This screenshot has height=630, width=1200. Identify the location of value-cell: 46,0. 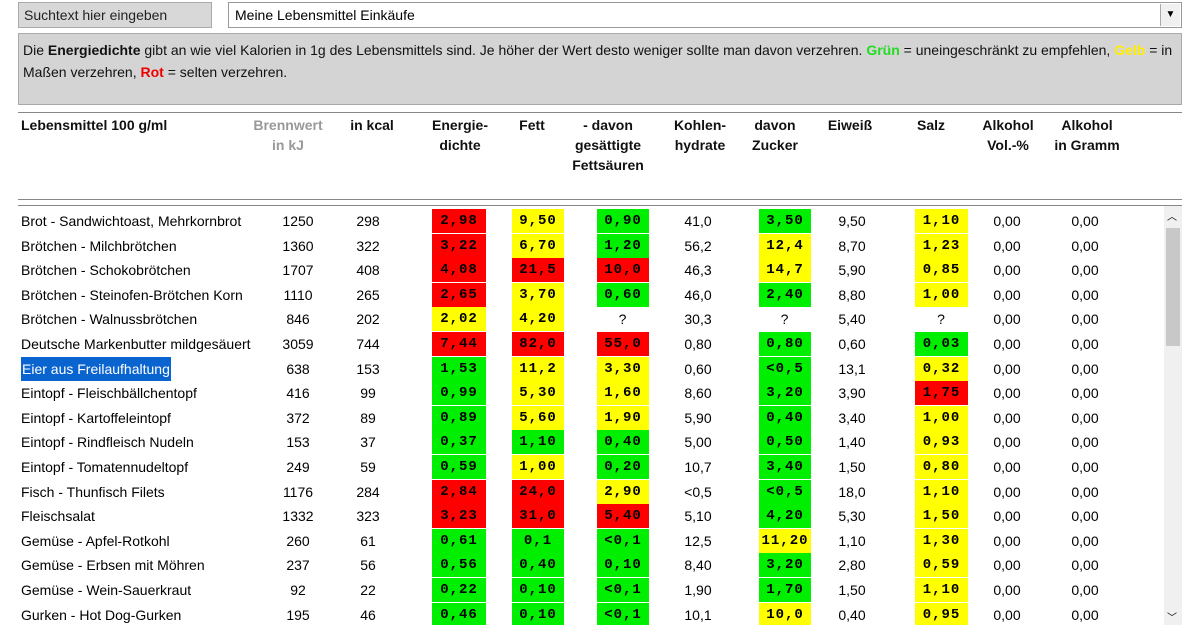
(698, 294).